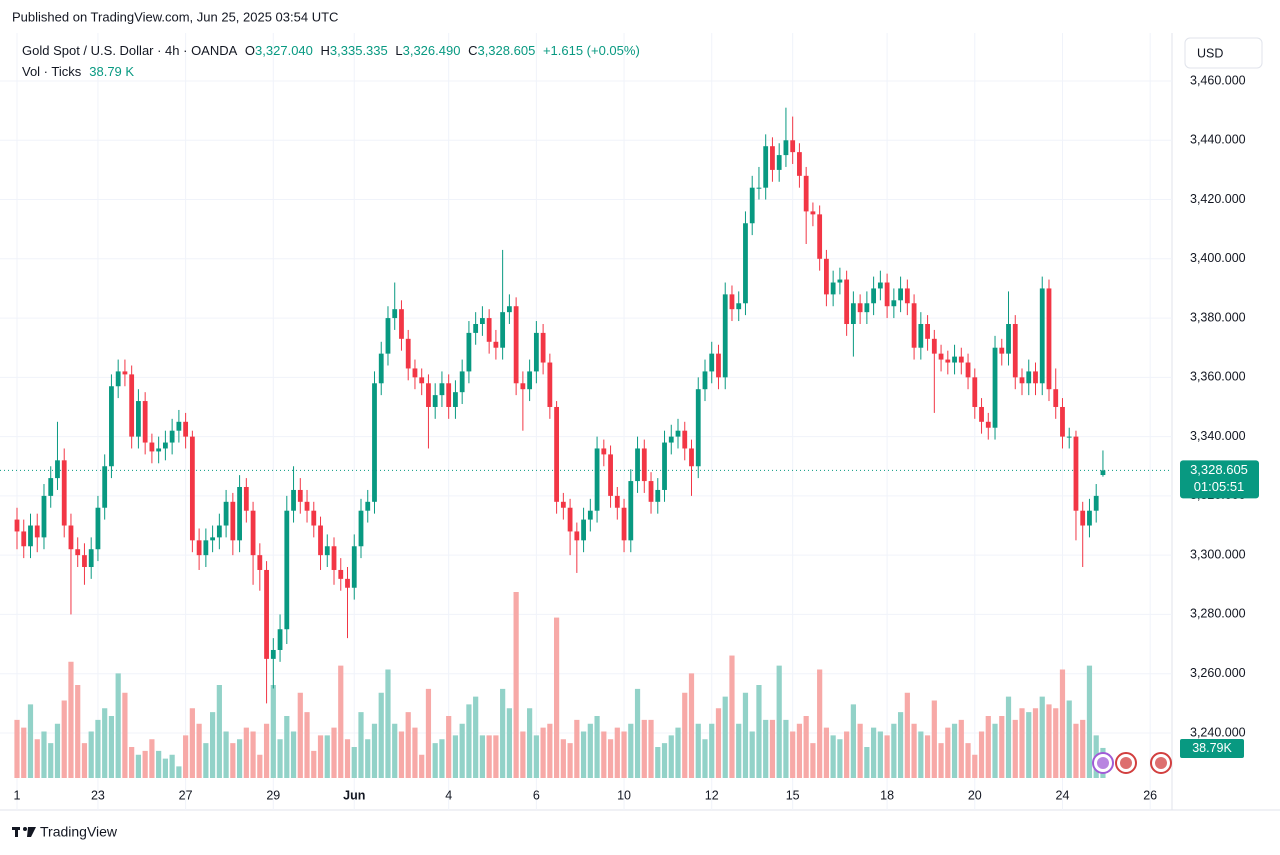 Image resolution: width=1280 pixels, height=855 pixels. I want to click on currency: USD, so click(1210, 53).